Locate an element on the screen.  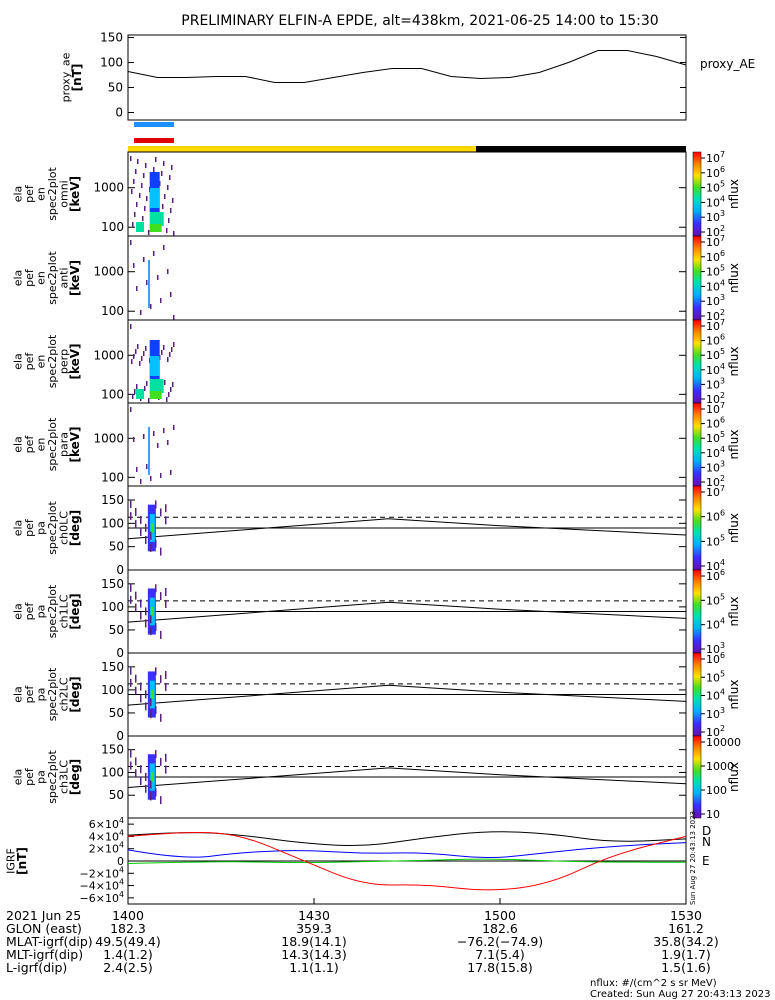
vertical-timestamp: Sun Aug 27 20:43:13 2023 is located at coordinates (693, 858).